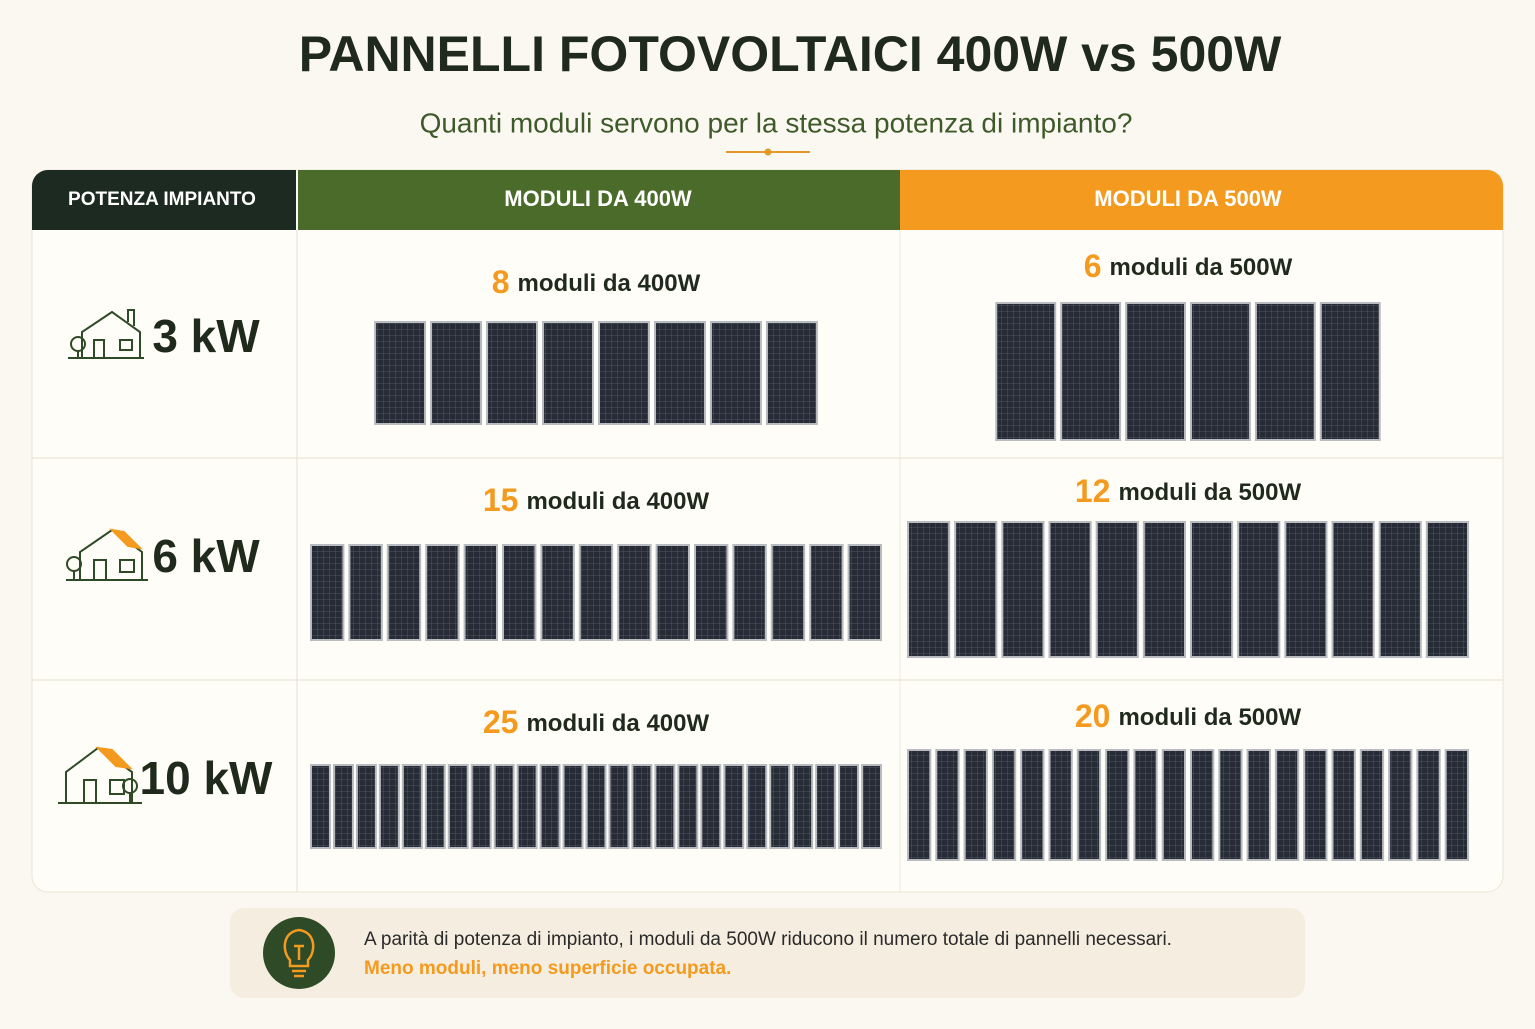  What do you see at coordinates (501, 722) in the screenshot?
I see `module-count: 25` at bounding box center [501, 722].